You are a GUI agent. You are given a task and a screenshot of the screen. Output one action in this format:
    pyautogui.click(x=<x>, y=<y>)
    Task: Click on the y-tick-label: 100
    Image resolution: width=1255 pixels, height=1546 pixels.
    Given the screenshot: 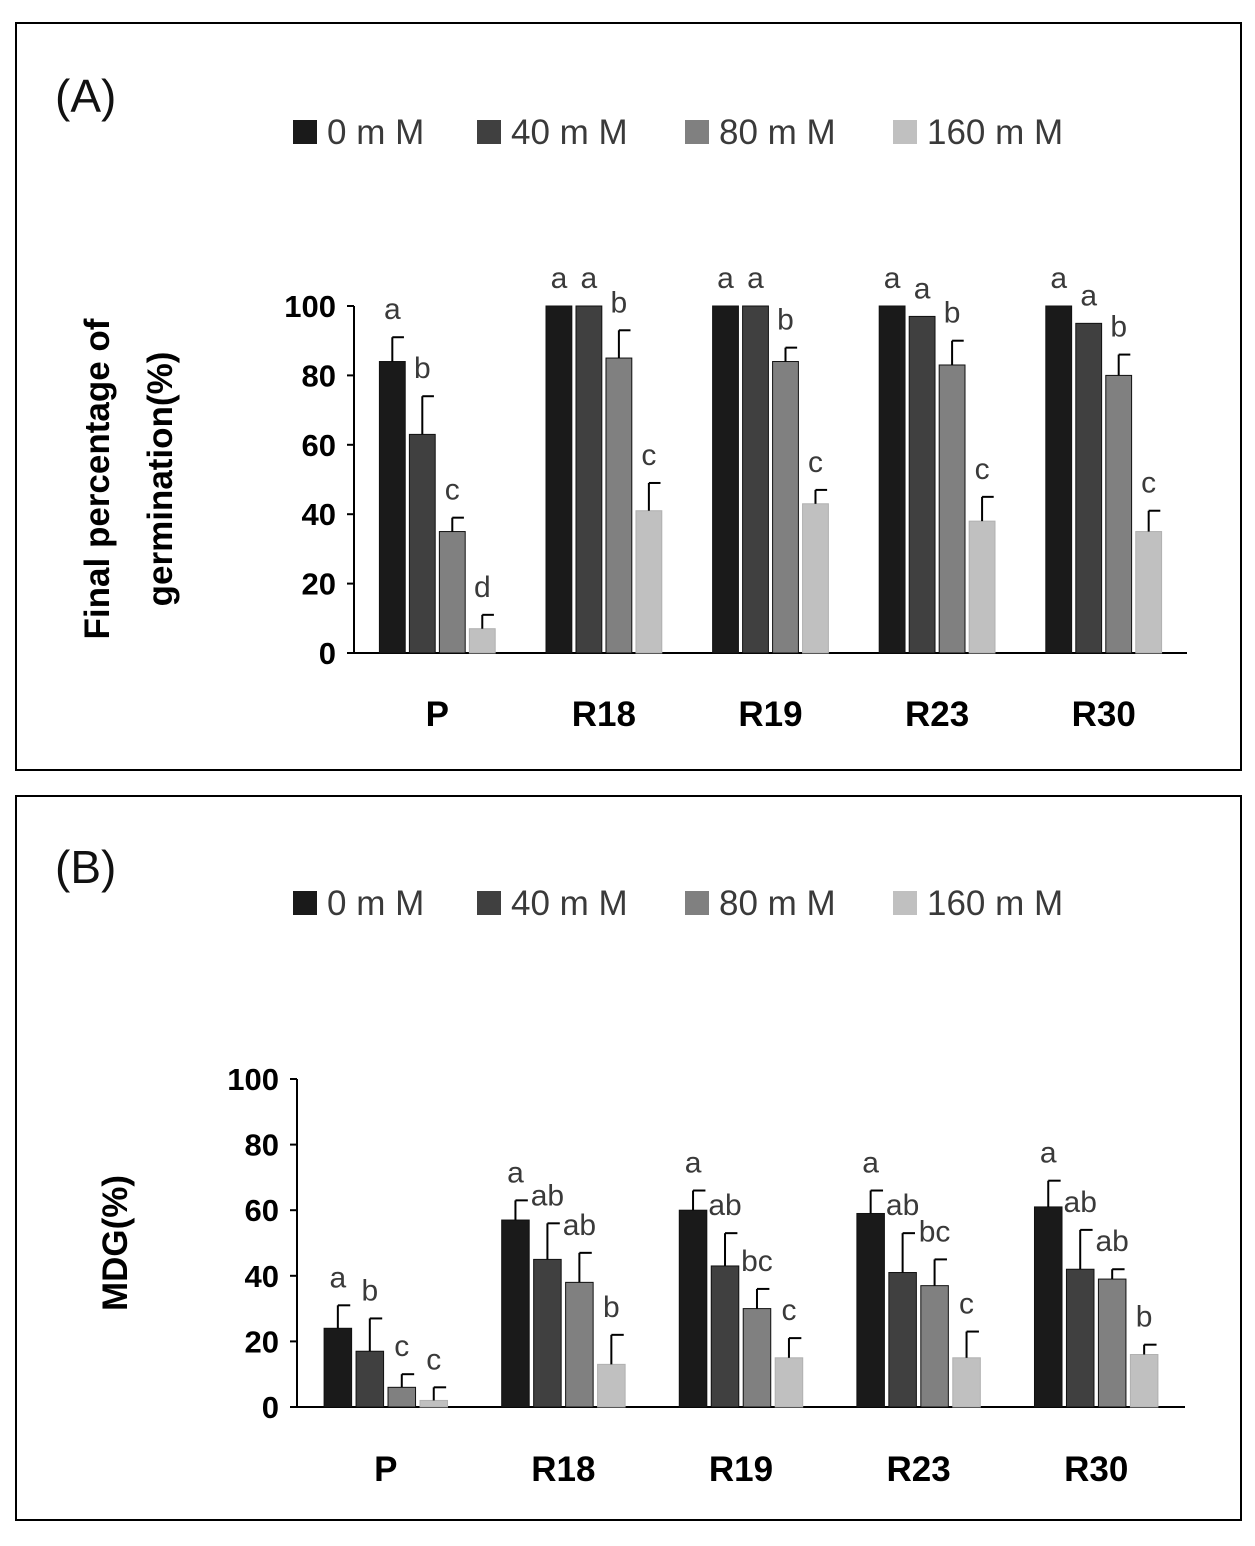 What is the action you would take?
    pyautogui.click(x=253, y=1079)
    